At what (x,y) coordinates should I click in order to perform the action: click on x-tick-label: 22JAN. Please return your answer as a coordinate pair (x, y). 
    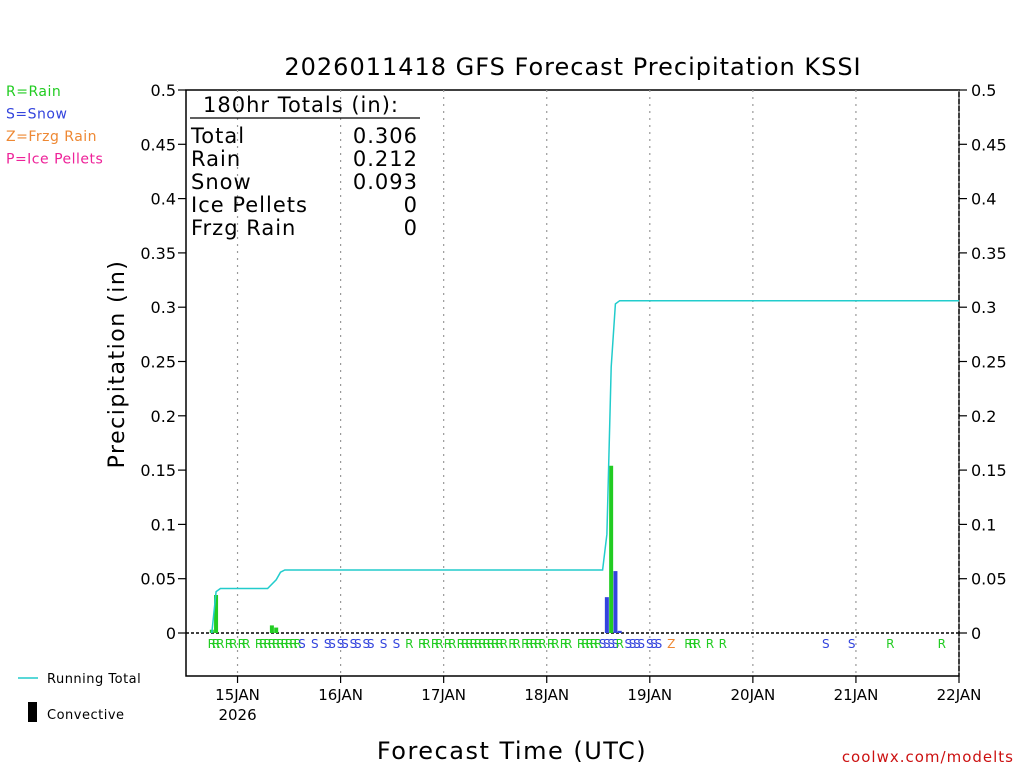
    Looking at the image, I should click on (959, 695).